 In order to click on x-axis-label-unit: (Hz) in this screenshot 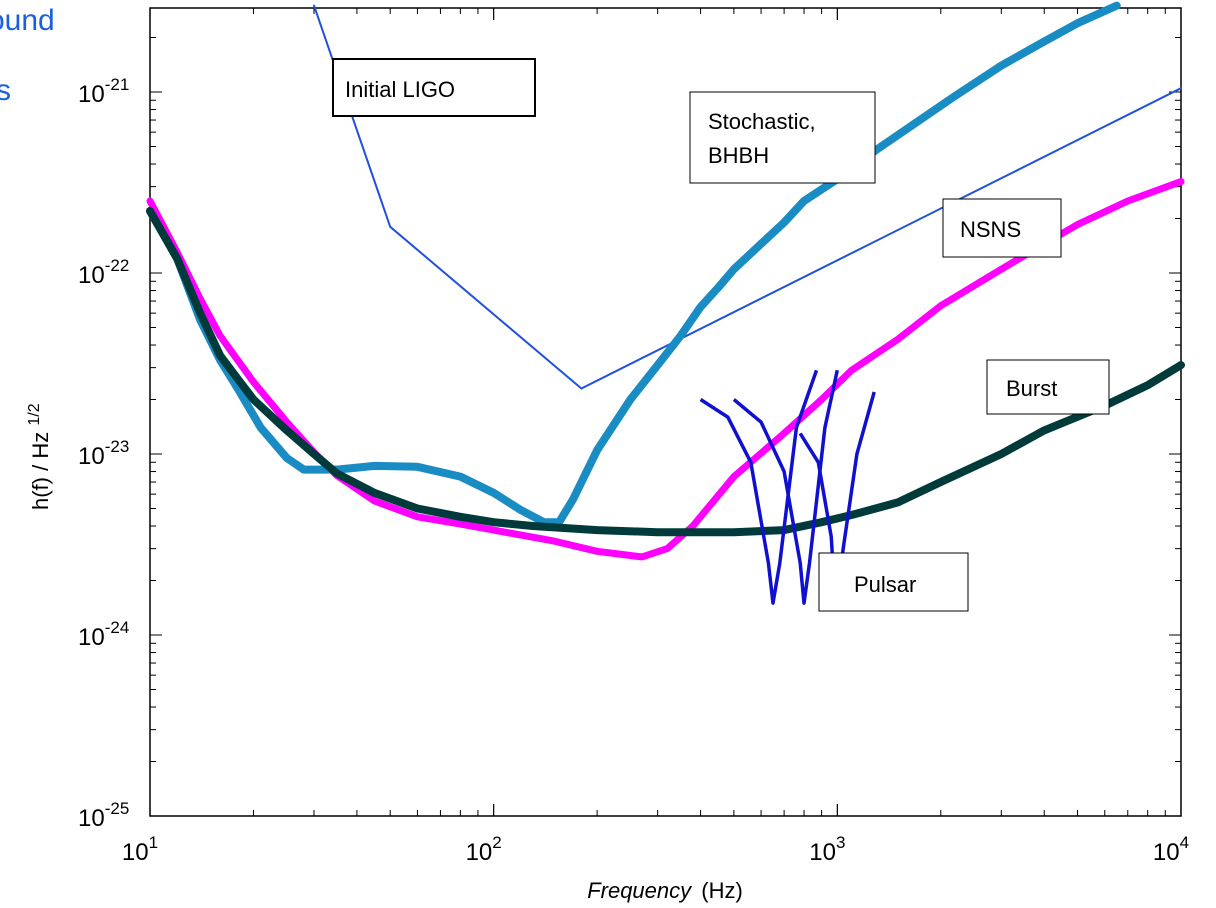, I will do `click(722, 890)`.